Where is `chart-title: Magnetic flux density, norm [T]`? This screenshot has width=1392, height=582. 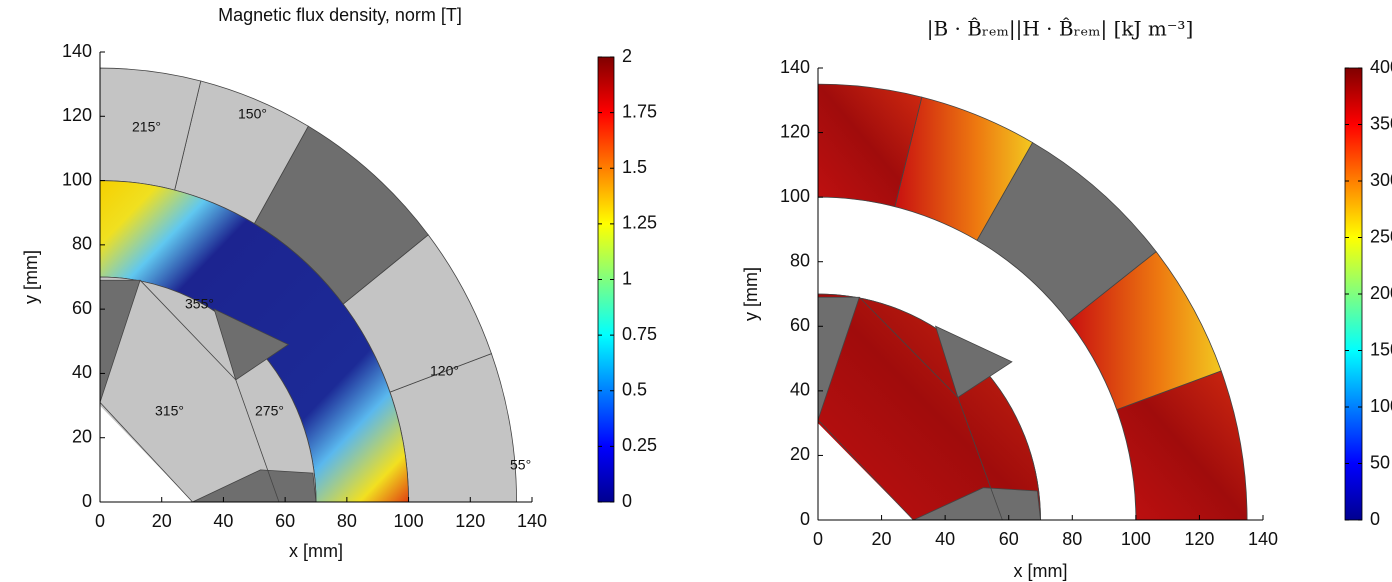 chart-title: Magnetic flux density, norm [T] is located at coordinates (340, 15).